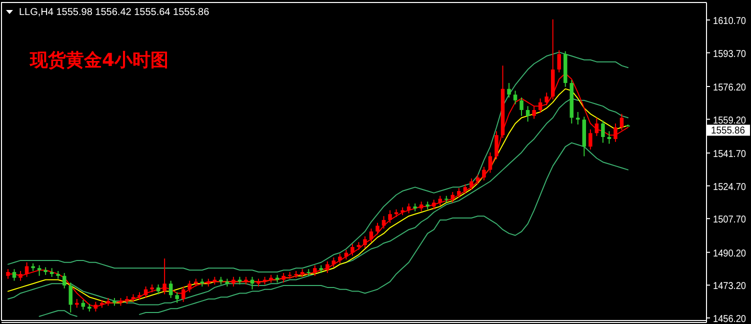 This screenshot has width=751, height=324. What do you see at coordinates (731, 88) in the screenshot?
I see `y-tick-label: 1576.20` at bounding box center [731, 88].